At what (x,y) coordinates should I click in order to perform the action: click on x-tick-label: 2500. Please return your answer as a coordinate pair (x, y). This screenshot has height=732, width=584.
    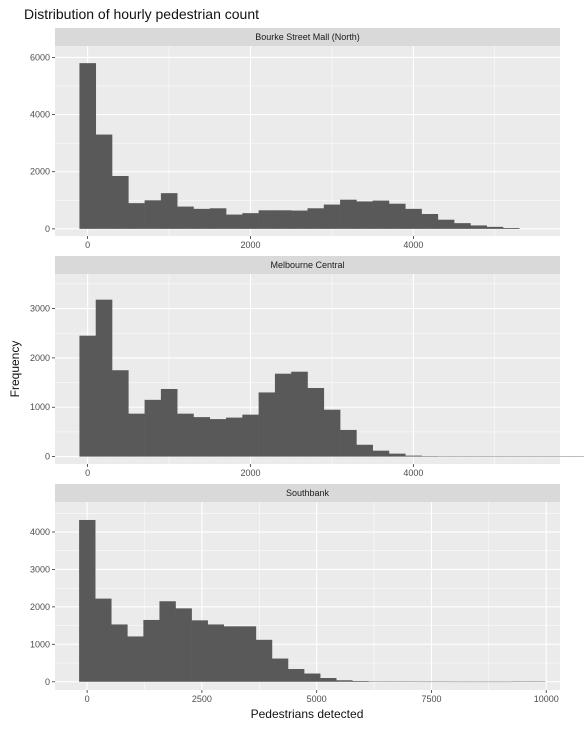
    Looking at the image, I should click on (202, 699).